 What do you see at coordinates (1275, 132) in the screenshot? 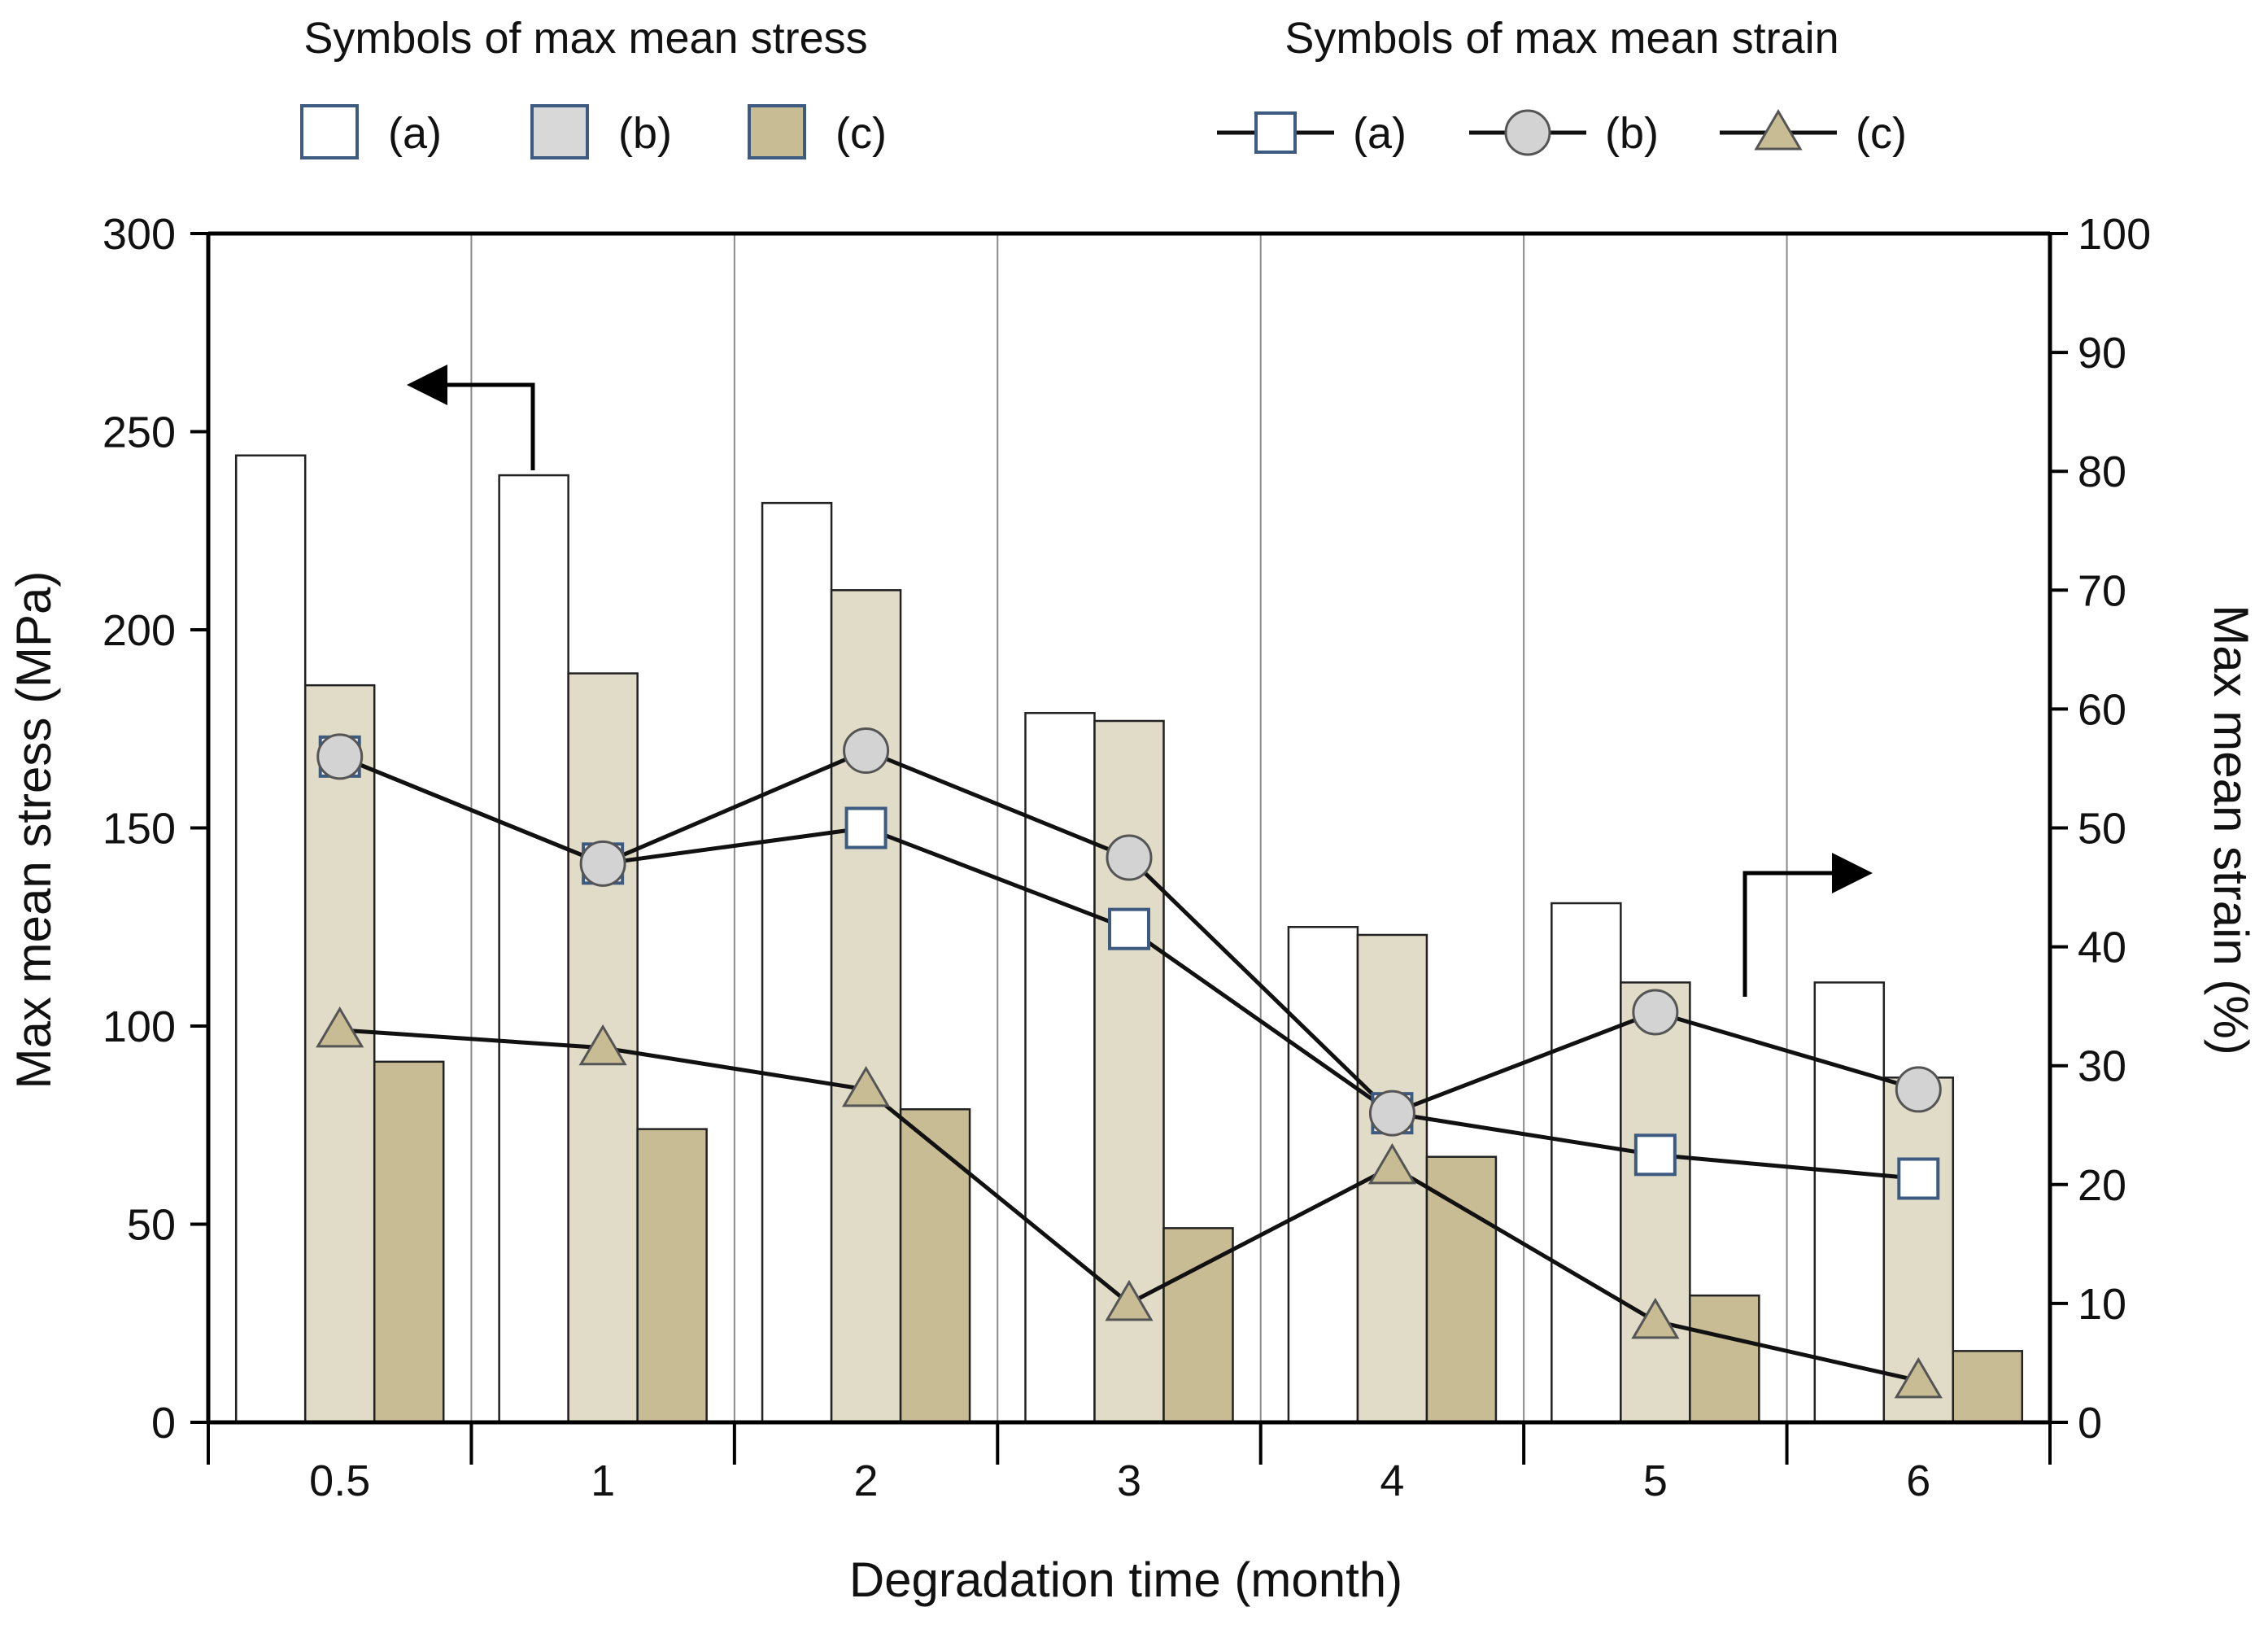
I see `legend-strain-marker-a` at bounding box center [1275, 132].